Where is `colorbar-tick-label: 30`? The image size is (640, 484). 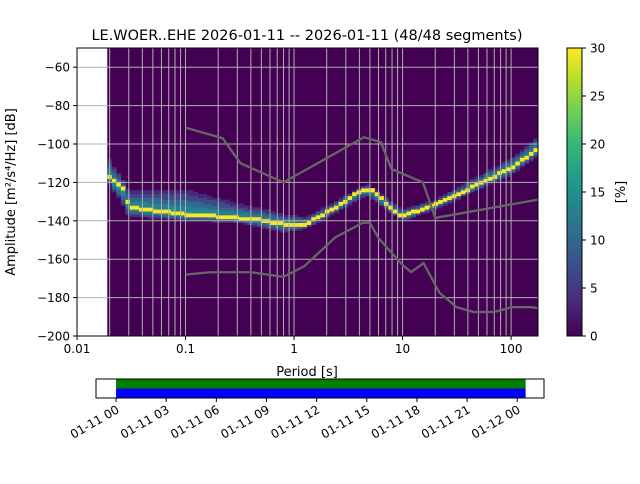 colorbar-tick-label: 30 is located at coordinates (597, 49).